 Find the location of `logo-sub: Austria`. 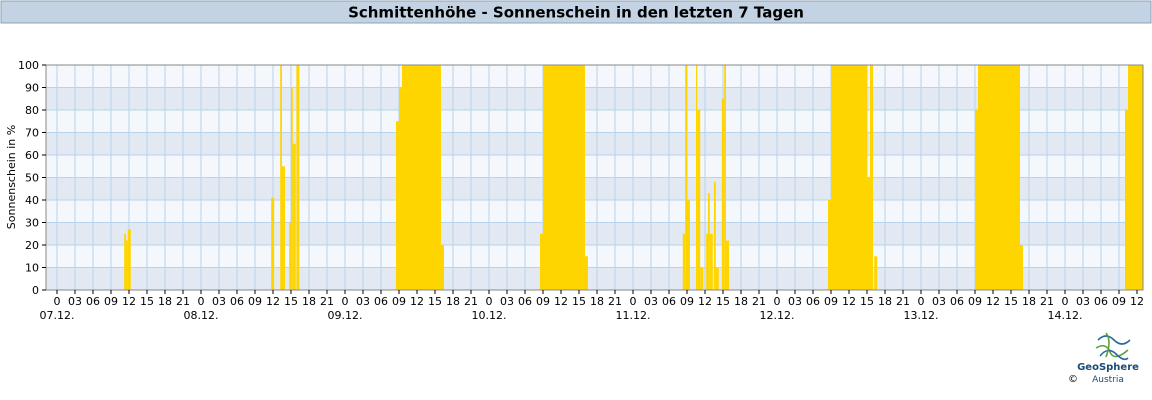

logo-sub: Austria is located at coordinates (1108, 380).